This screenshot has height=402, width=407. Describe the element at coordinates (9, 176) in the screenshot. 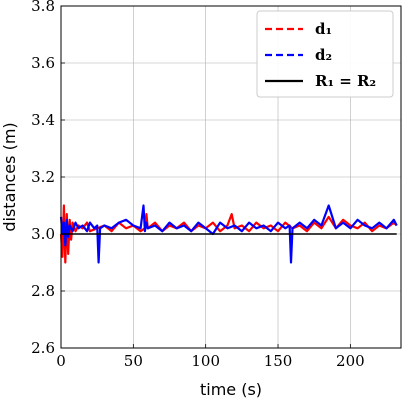

I see `y-axis-title: distances (m)` at that location.